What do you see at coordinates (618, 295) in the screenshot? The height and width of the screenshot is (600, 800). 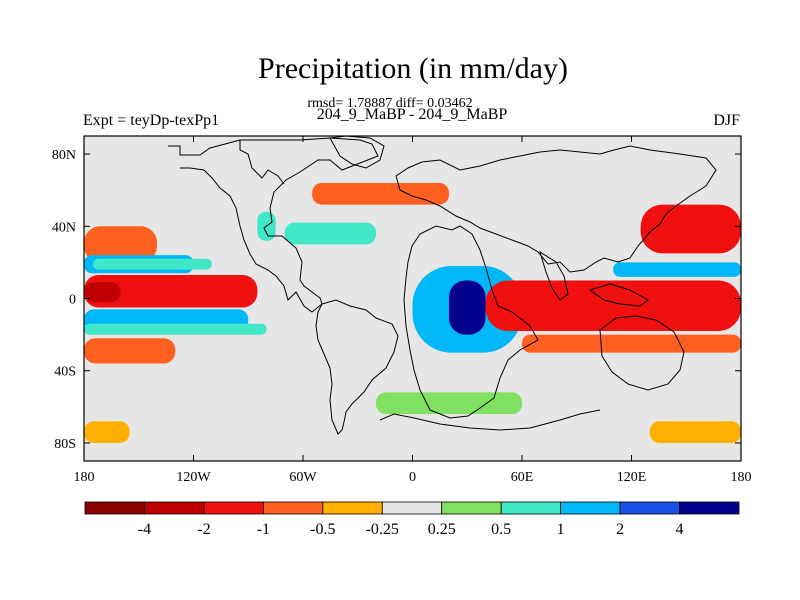 I see `coastline-maritime` at bounding box center [618, 295].